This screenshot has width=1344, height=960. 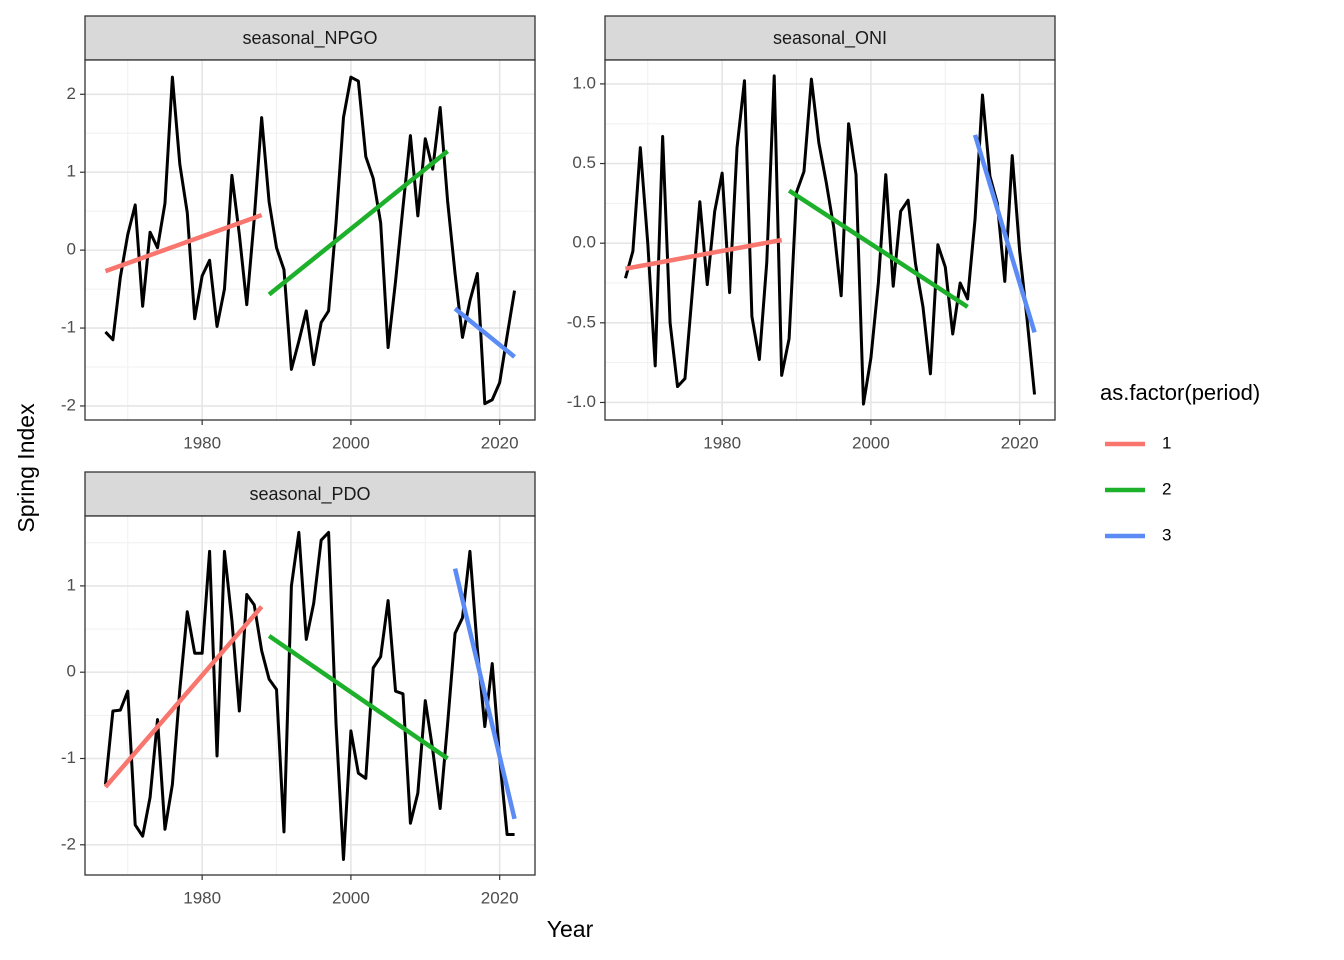 What do you see at coordinates (570, 929) in the screenshot?
I see `x-axis-title: Year` at bounding box center [570, 929].